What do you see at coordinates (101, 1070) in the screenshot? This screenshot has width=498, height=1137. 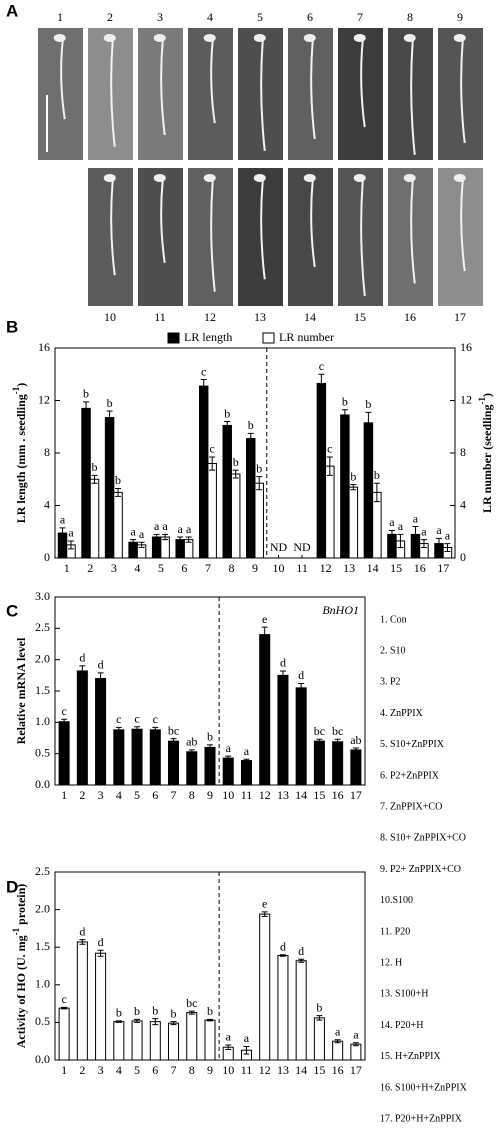 I see `x-tick-label: 3` at bounding box center [101, 1070].